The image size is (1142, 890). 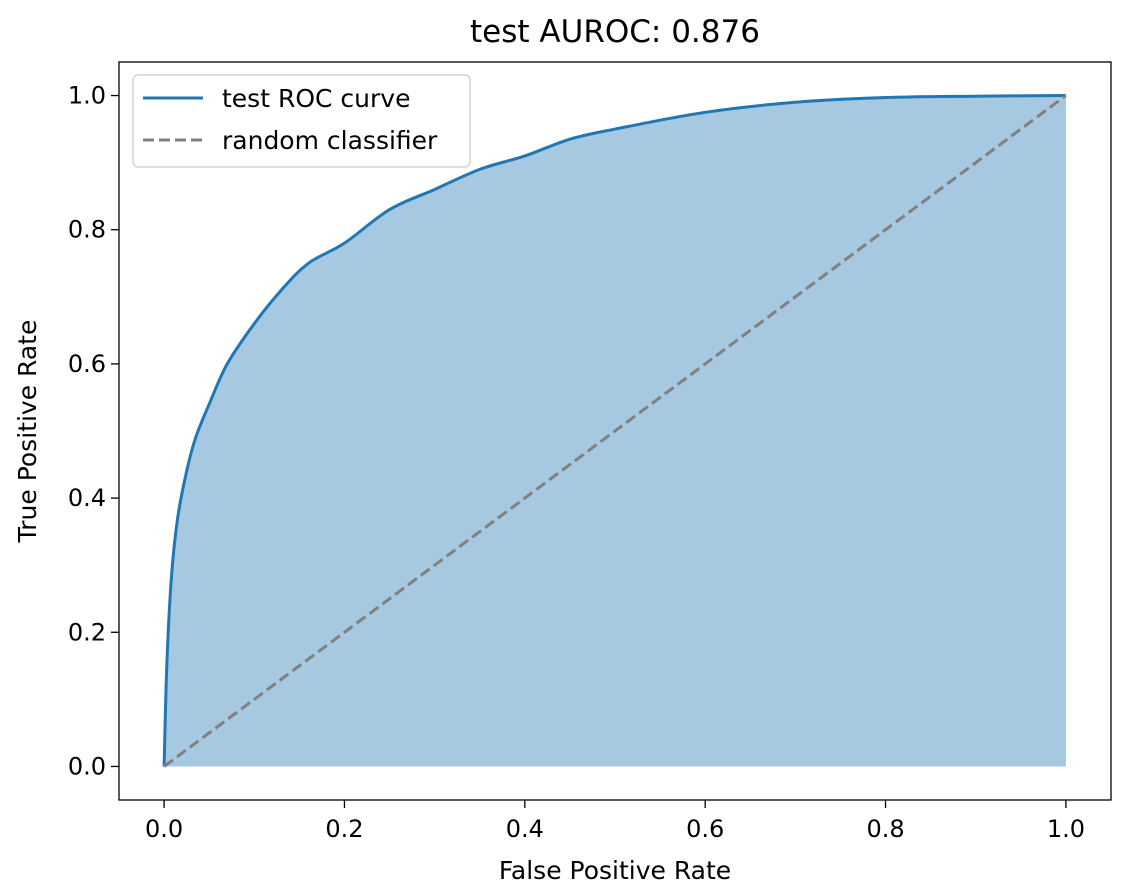 What do you see at coordinates (885, 829) in the screenshot?
I see `x-tick-label: 0.8` at bounding box center [885, 829].